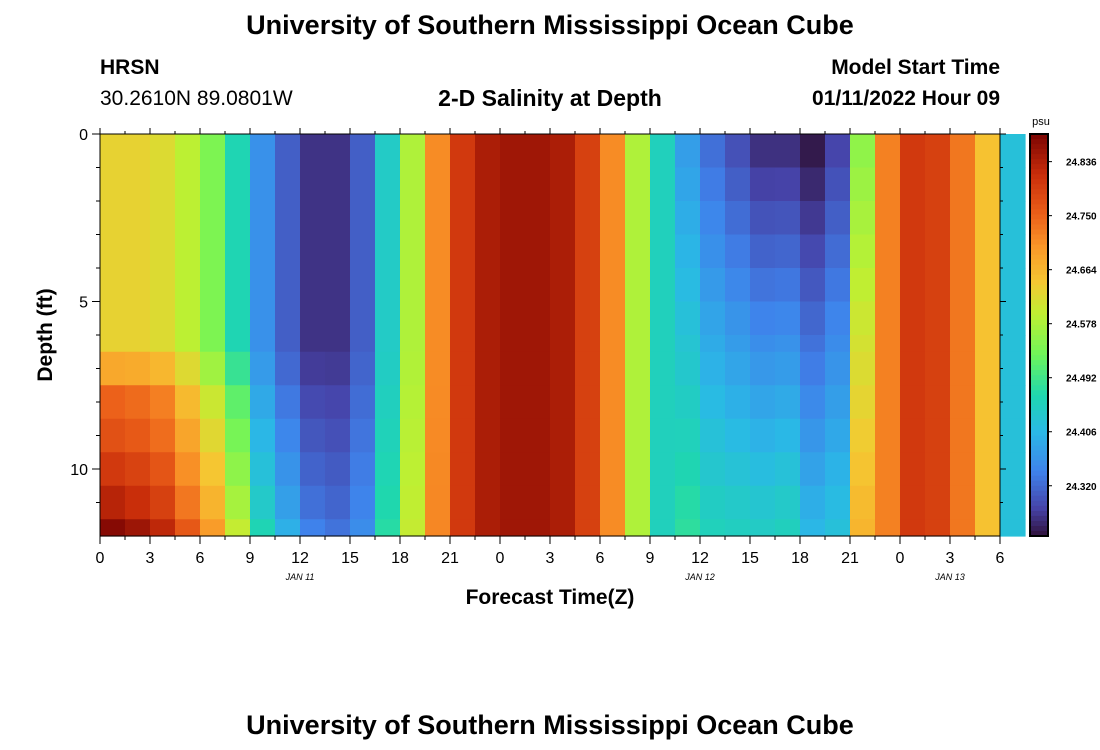 This screenshot has height=750, width=1100. What do you see at coordinates (196, 98) in the screenshot?
I see `station-coordinates: 30.2610N 89.0801W` at bounding box center [196, 98].